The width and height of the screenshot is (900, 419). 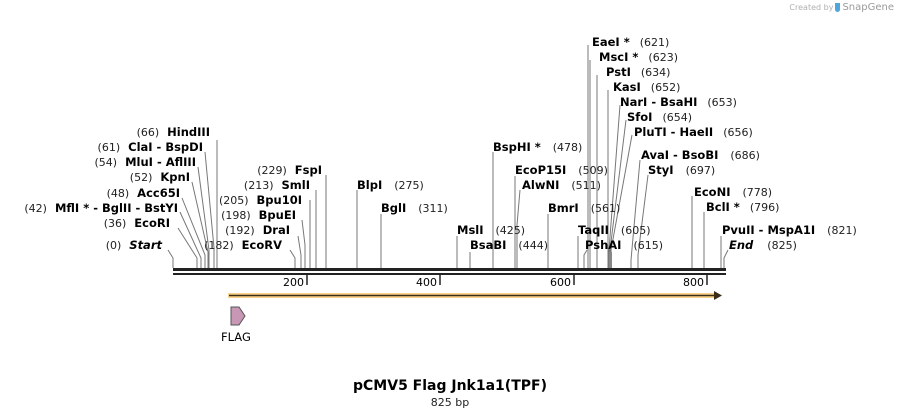 I want to click on map-length: 825 bp, so click(x=450, y=402).